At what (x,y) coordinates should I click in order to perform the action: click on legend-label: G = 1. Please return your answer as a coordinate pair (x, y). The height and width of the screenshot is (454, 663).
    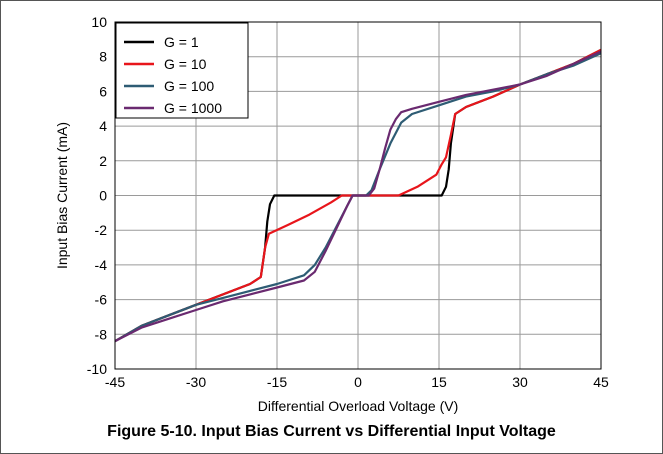
    Looking at the image, I should click on (181, 42).